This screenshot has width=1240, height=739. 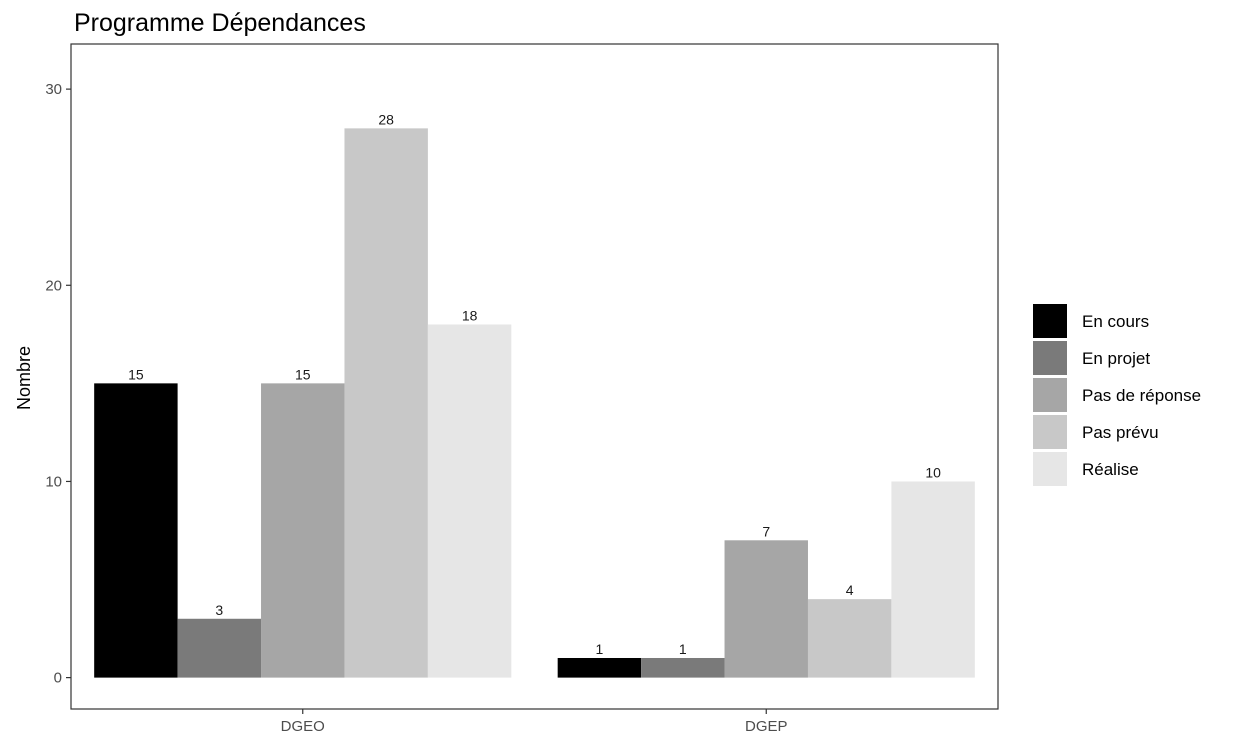 What do you see at coordinates (53, 285) in the screenshot?
I see `y-tick-label: 20` at bounding box center [53, 285].